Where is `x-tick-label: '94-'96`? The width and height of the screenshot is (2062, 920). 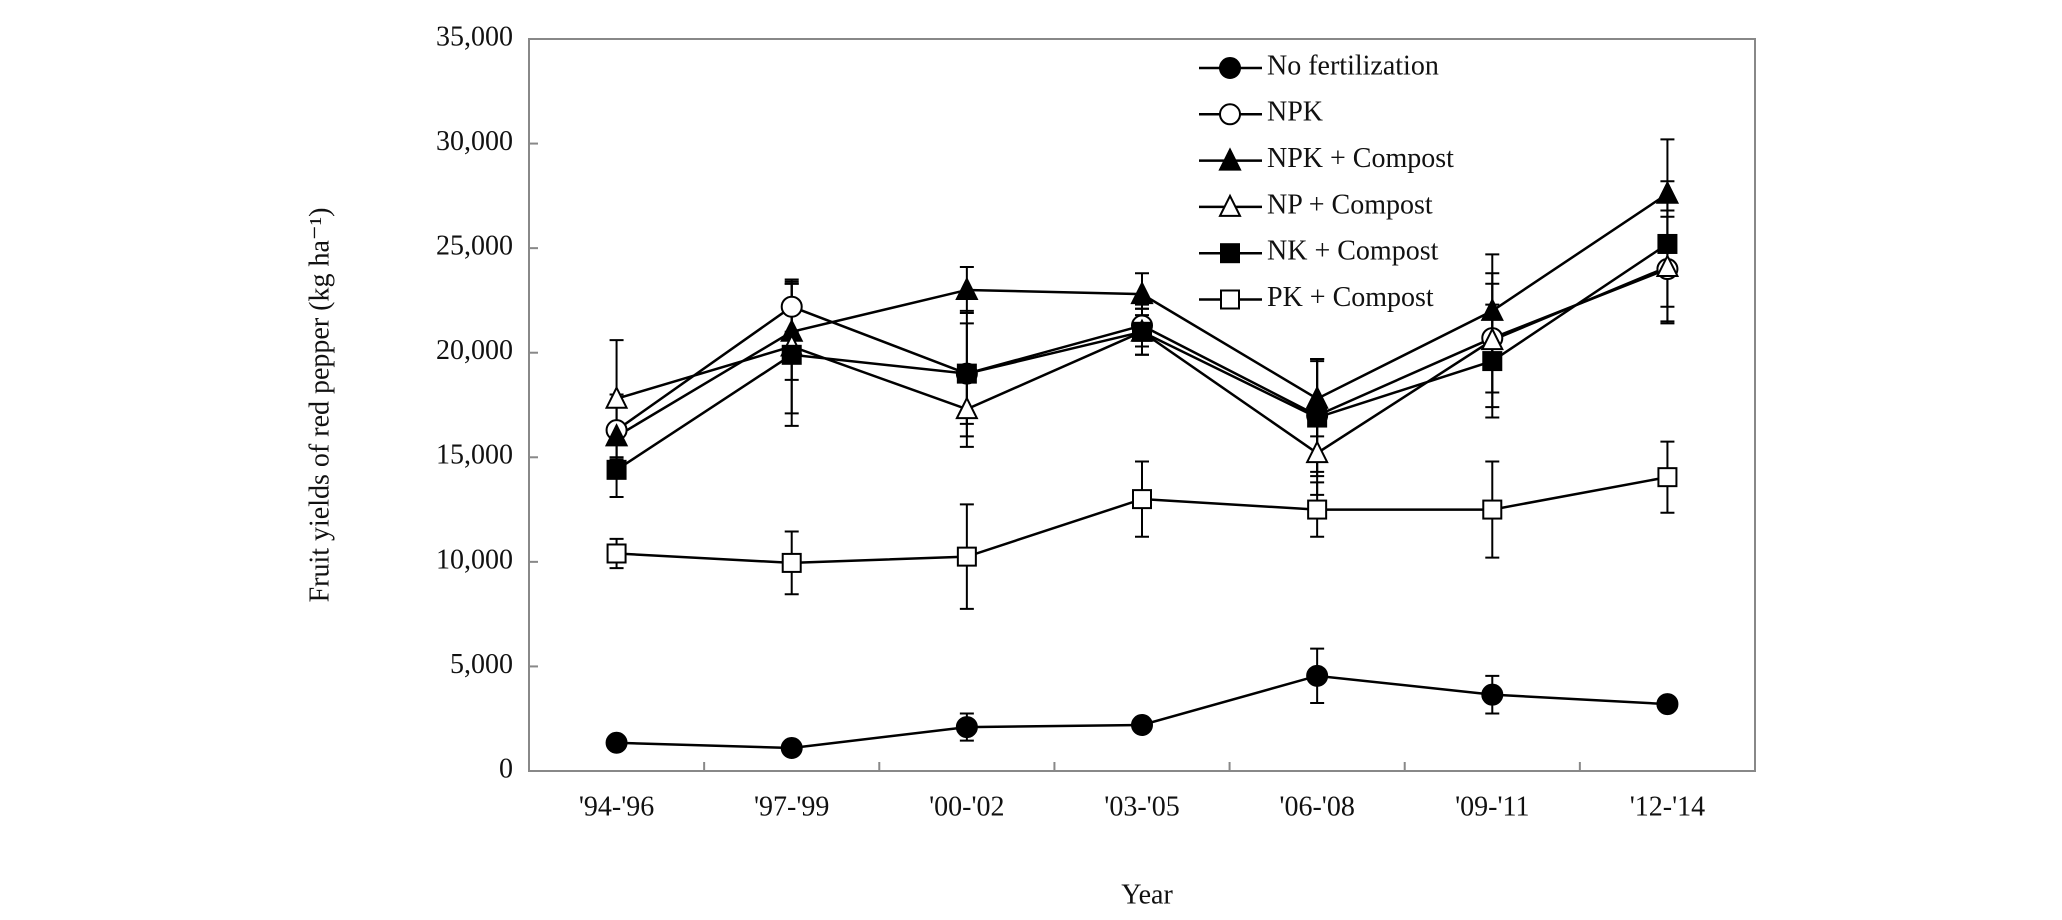
x-tick-label: '94-'96 is located at coordinates (616, 806).